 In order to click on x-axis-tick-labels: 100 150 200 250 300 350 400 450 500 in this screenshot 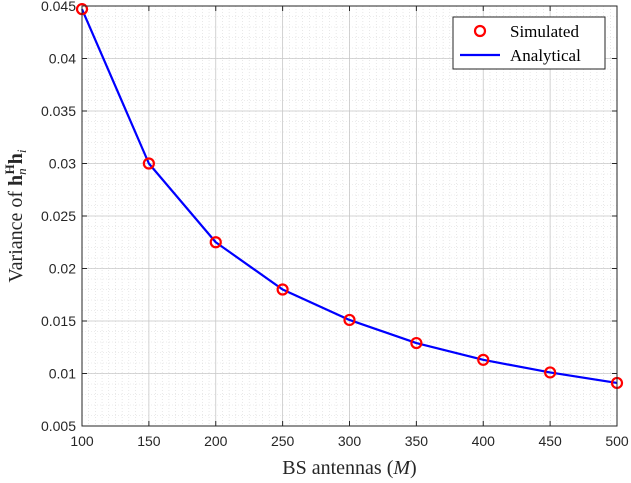, I will do `click(349, 441)`.